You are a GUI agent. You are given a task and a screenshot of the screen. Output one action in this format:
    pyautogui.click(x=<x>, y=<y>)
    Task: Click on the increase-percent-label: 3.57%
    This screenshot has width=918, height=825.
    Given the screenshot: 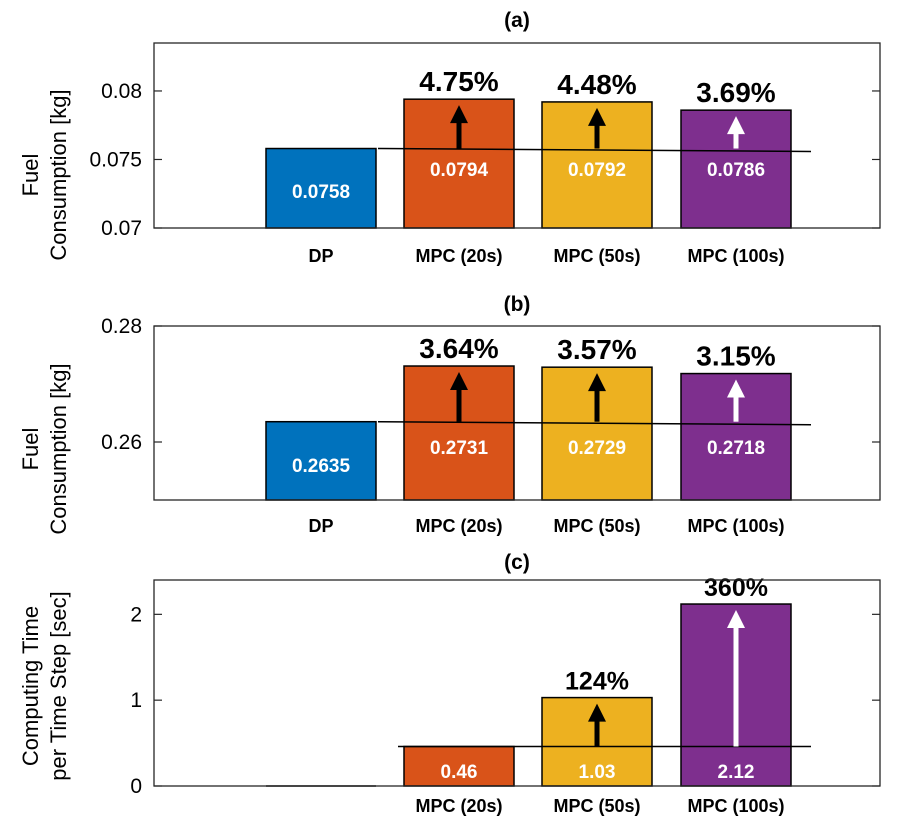 What is the action you would take?
    pyautogui.click(x=596, y=349)
    